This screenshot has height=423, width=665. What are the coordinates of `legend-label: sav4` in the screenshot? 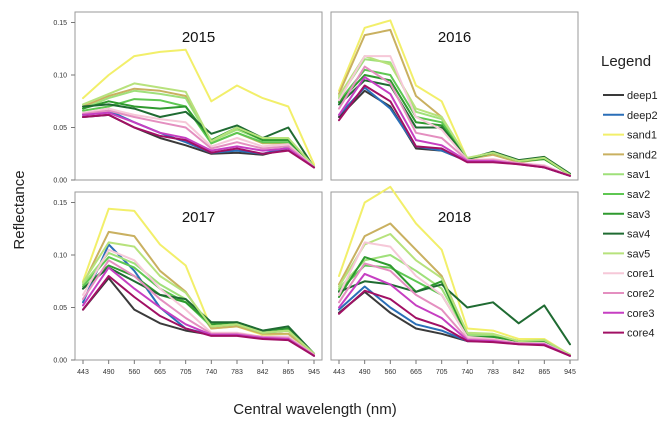 It's located at (638, 235).